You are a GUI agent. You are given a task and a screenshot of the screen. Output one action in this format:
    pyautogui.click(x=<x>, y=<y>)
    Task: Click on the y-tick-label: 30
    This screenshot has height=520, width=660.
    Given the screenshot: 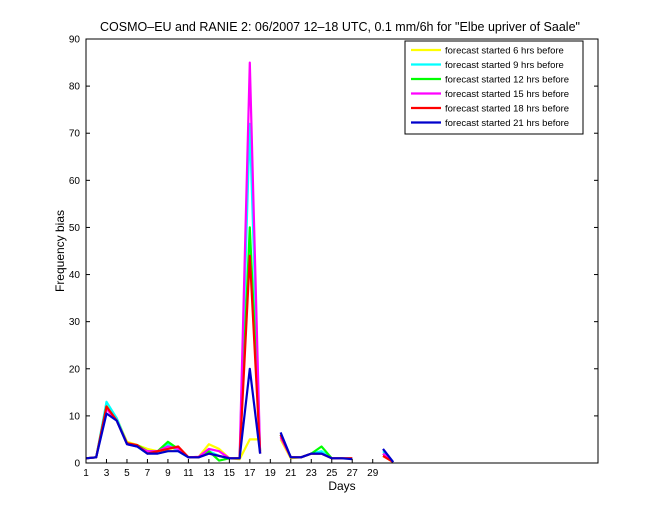 What is the action you would take?
    pyautogui.click(x=75, y=322)
    